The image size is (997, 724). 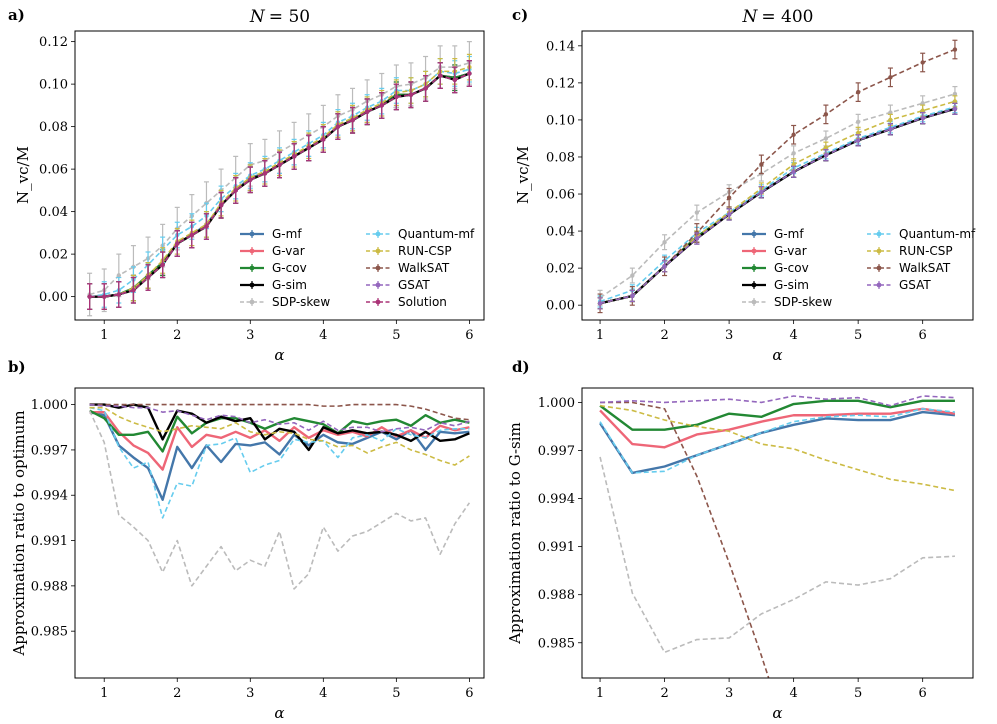 What do you see at coordinates (425, 251) in the screenshot?
I see `legend-label: RUN-CSP` at bounding box center [425, 251].